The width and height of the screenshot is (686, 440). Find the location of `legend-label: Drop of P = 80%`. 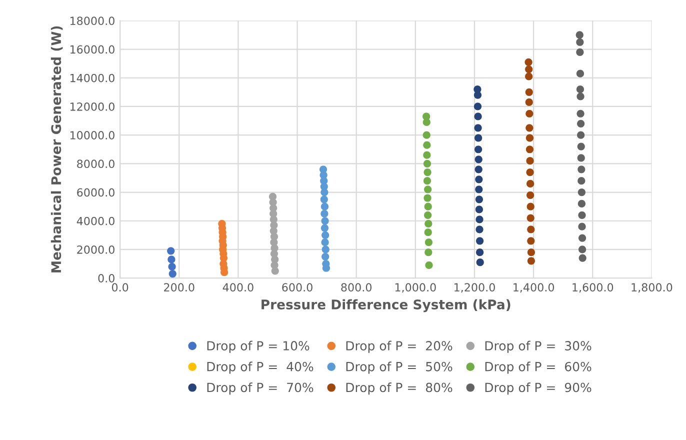

legend-label: Drop of P = 80% is located at coordinates (399, 388).